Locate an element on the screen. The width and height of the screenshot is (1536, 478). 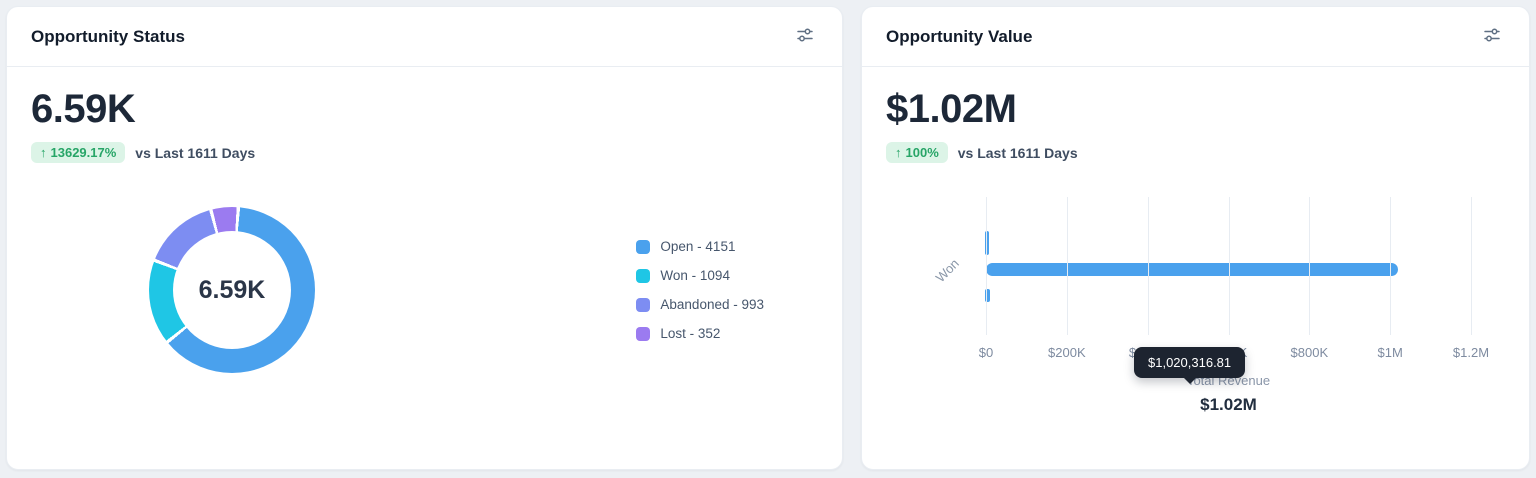
donut-center-label: 6.59K is located at coordinates (232, 290).